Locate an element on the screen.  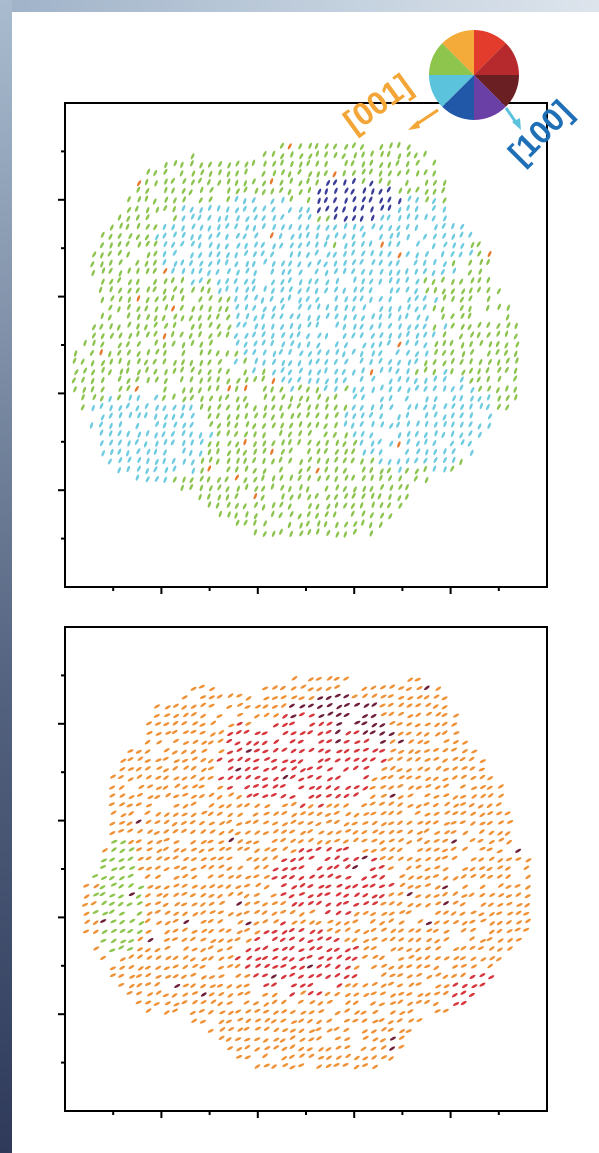
color-wheel-sector is located at coordinates (458, 97).